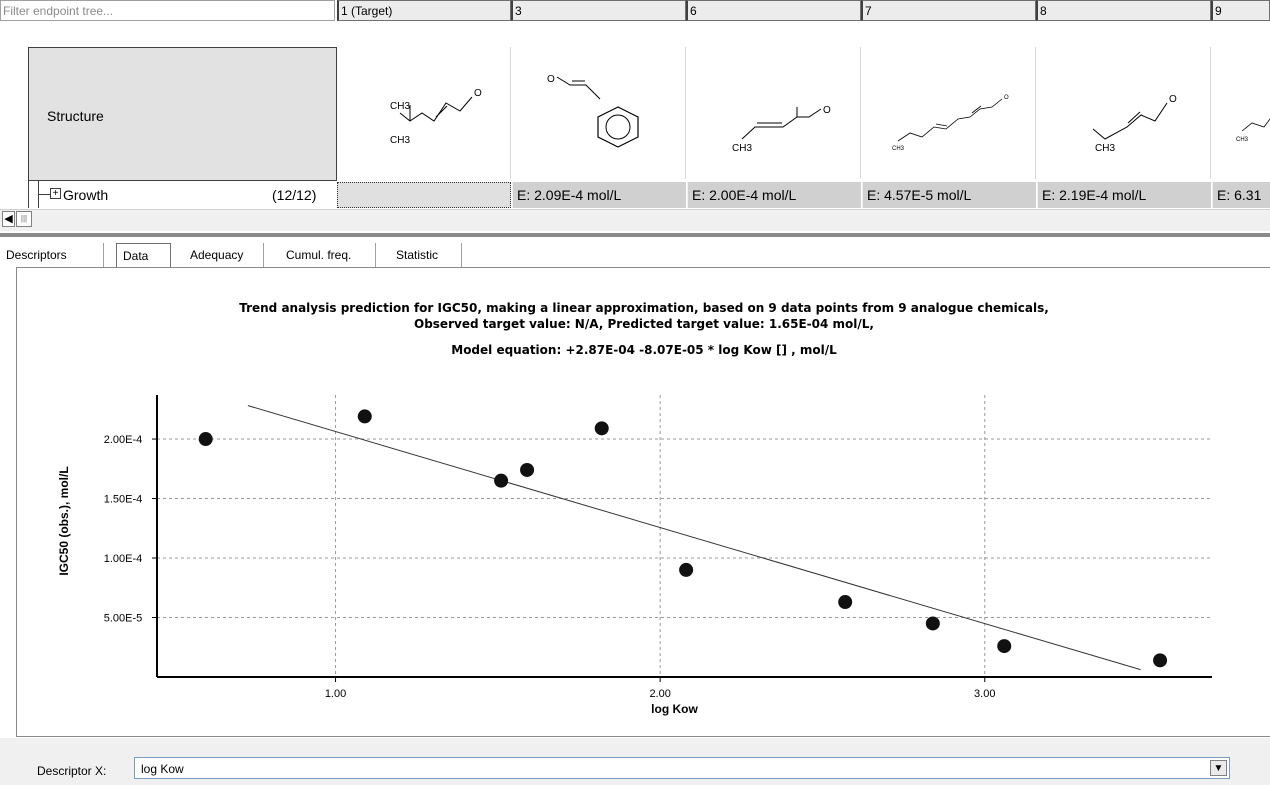  I want to click on tab-statistic: Statistic, so click(426, 255).